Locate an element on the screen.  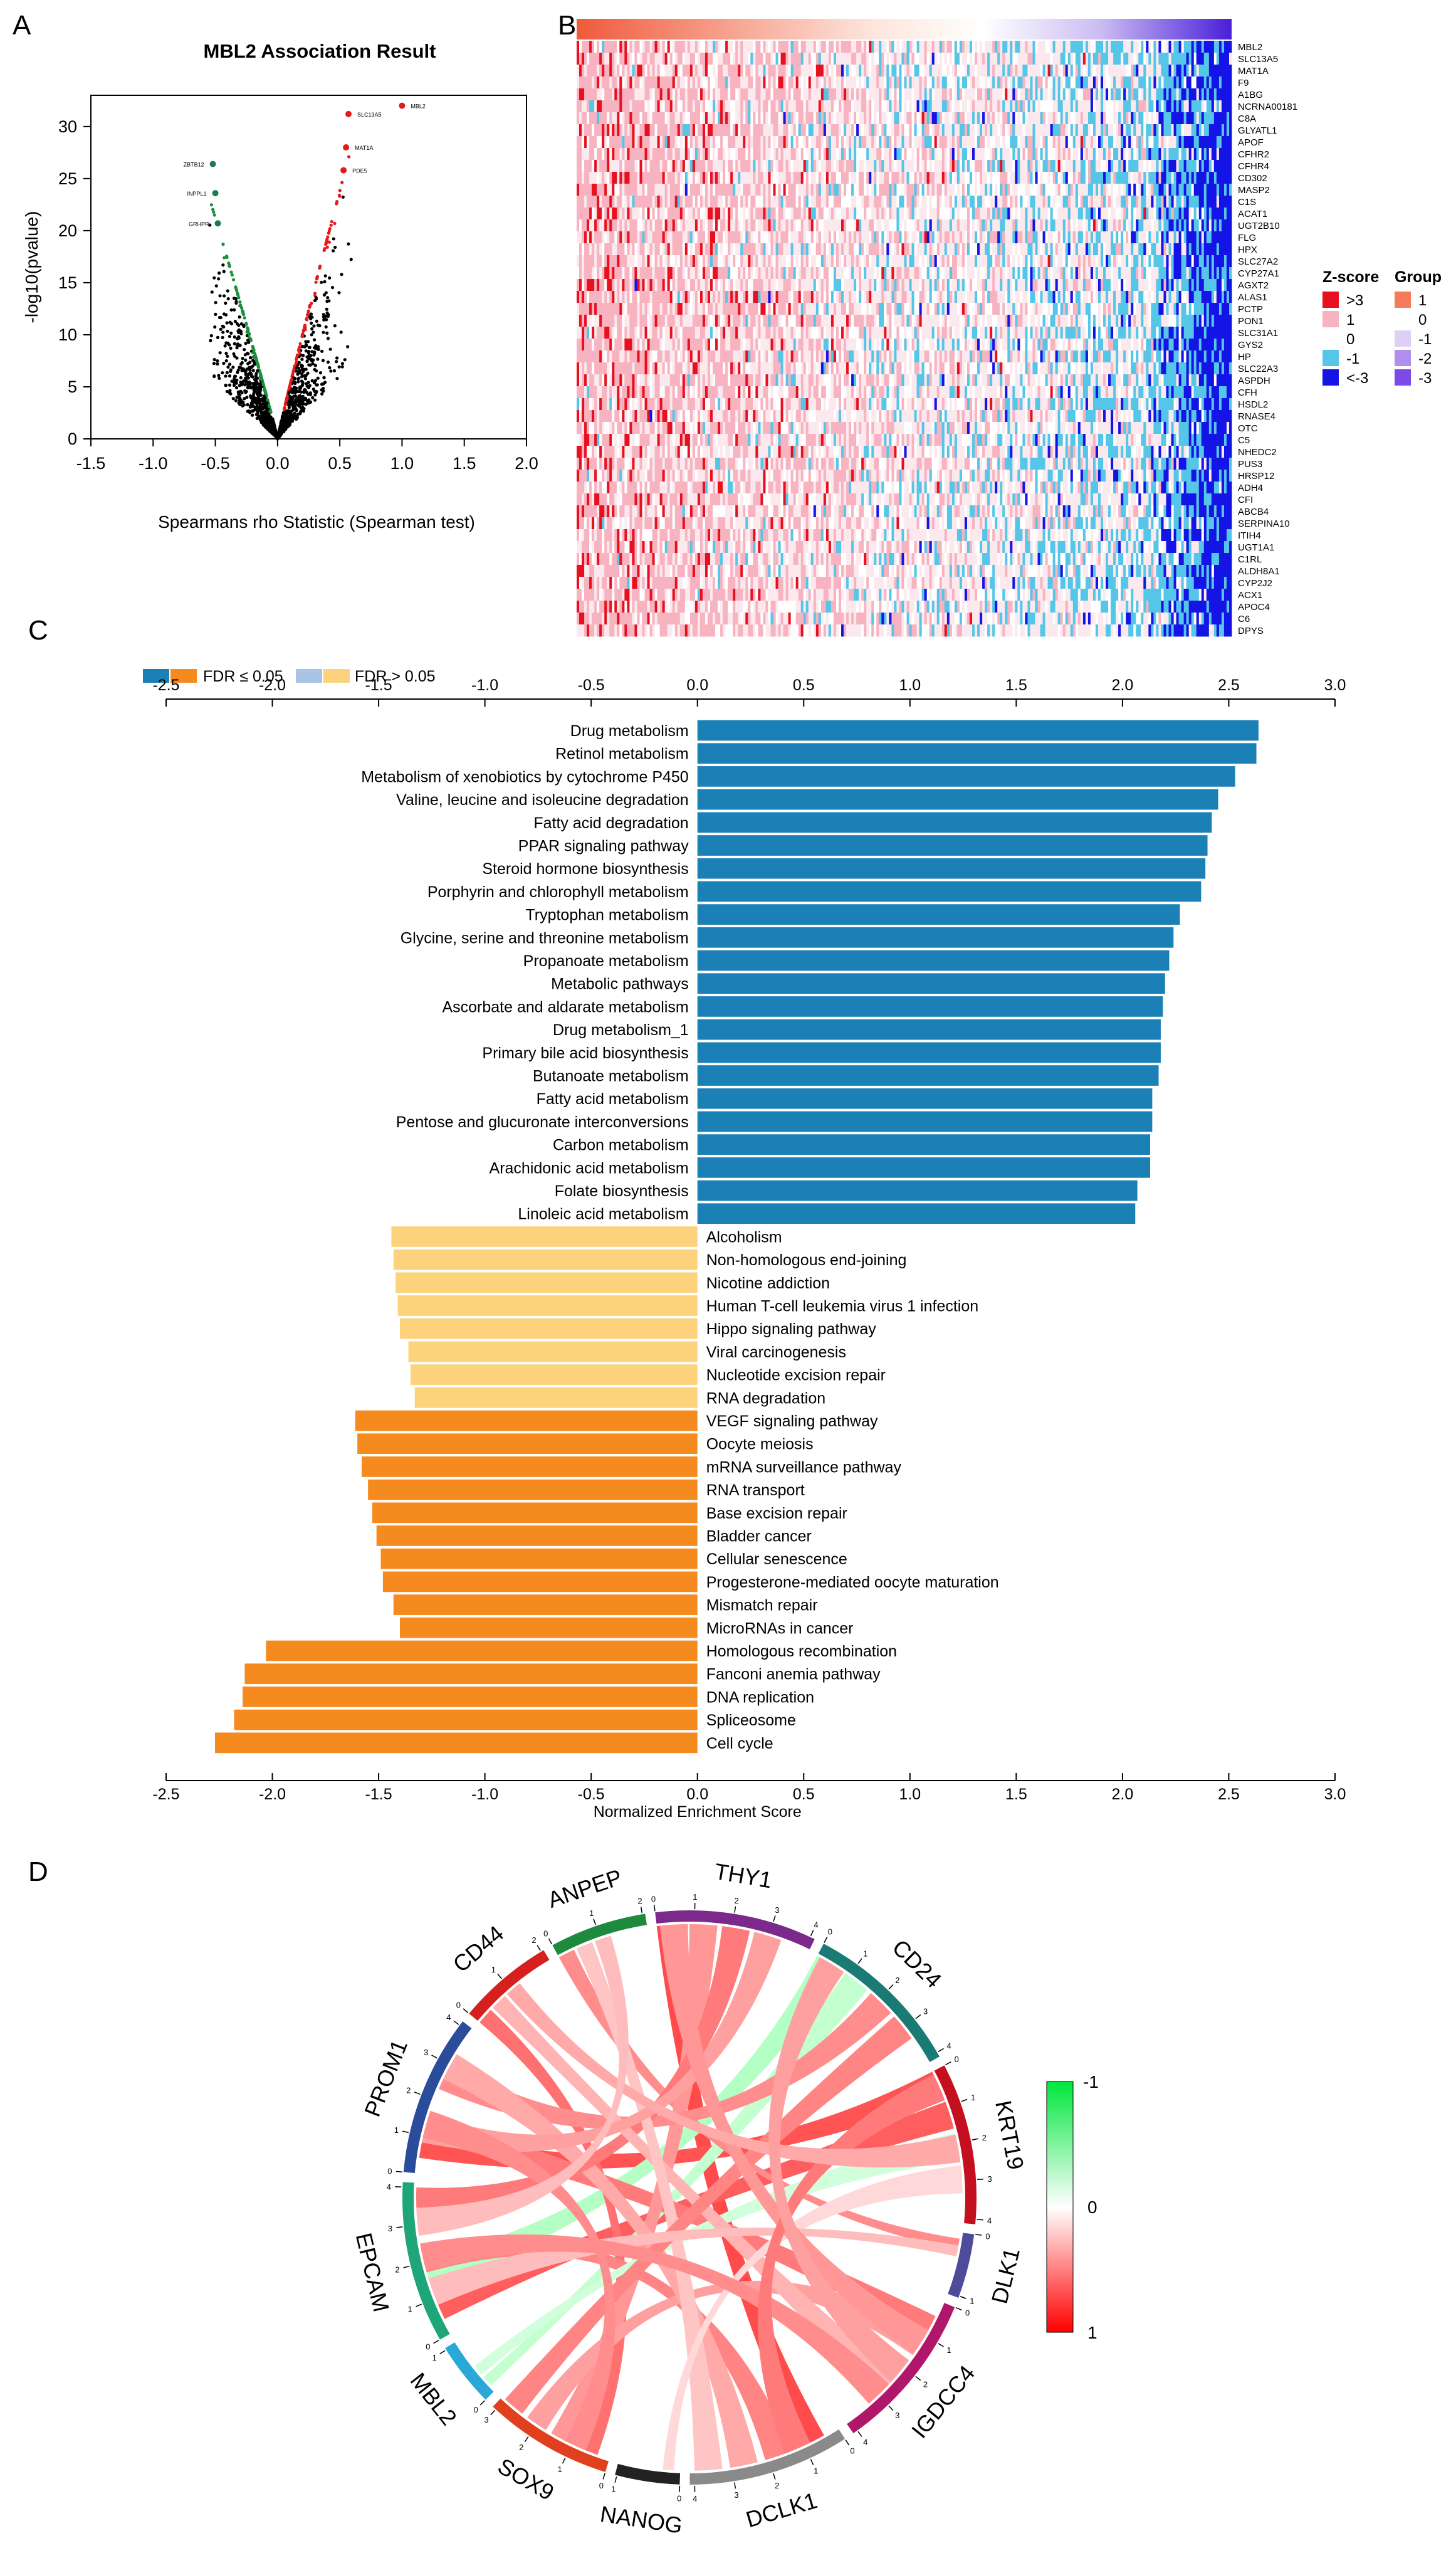
x-tick-label: -1.0 is located at coordinates (154, 463).